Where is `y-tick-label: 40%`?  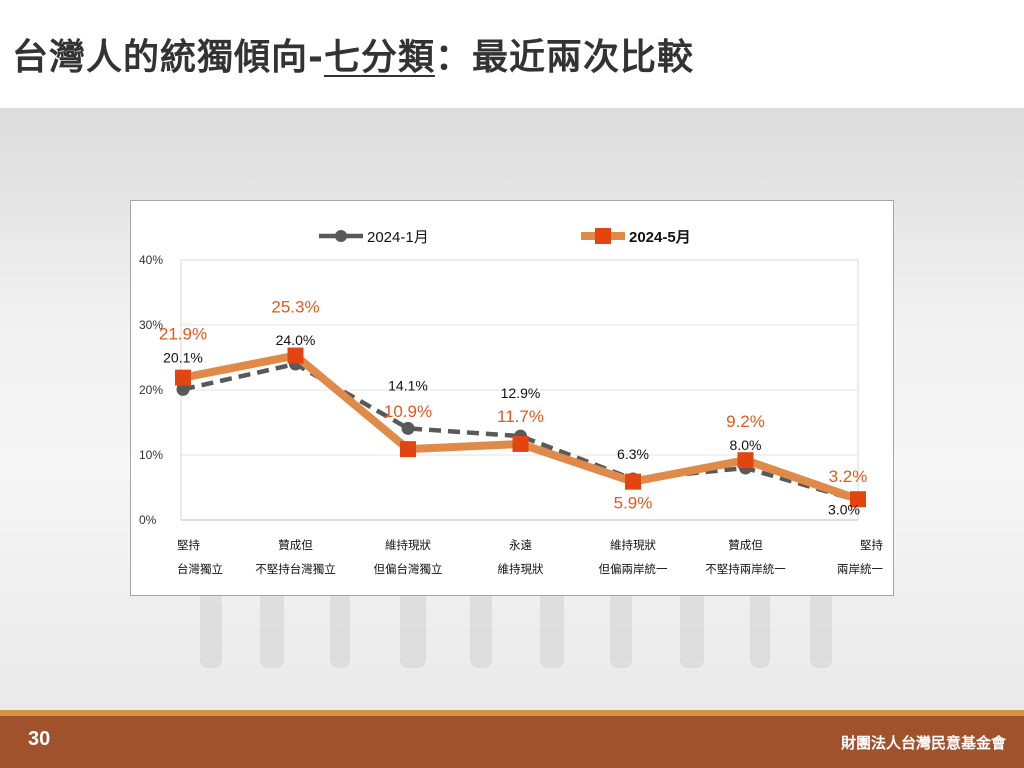 y-tick-label: 40% is located at coordinates (151, 260).